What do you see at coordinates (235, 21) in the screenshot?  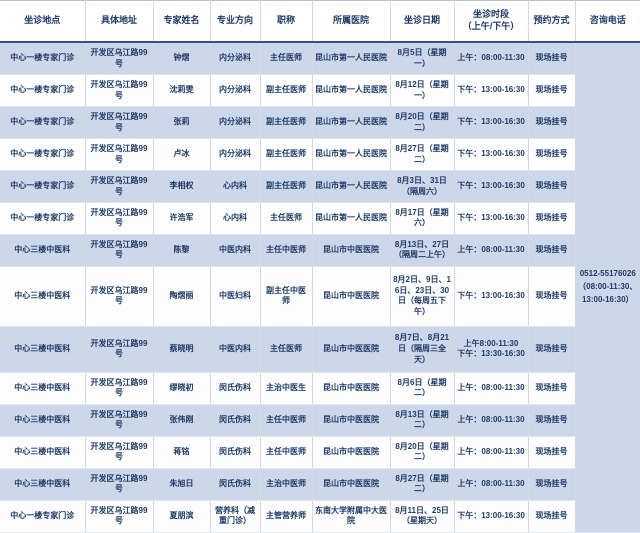 I see `header-specialty: 专业方向` at bounding box center [235, 21].